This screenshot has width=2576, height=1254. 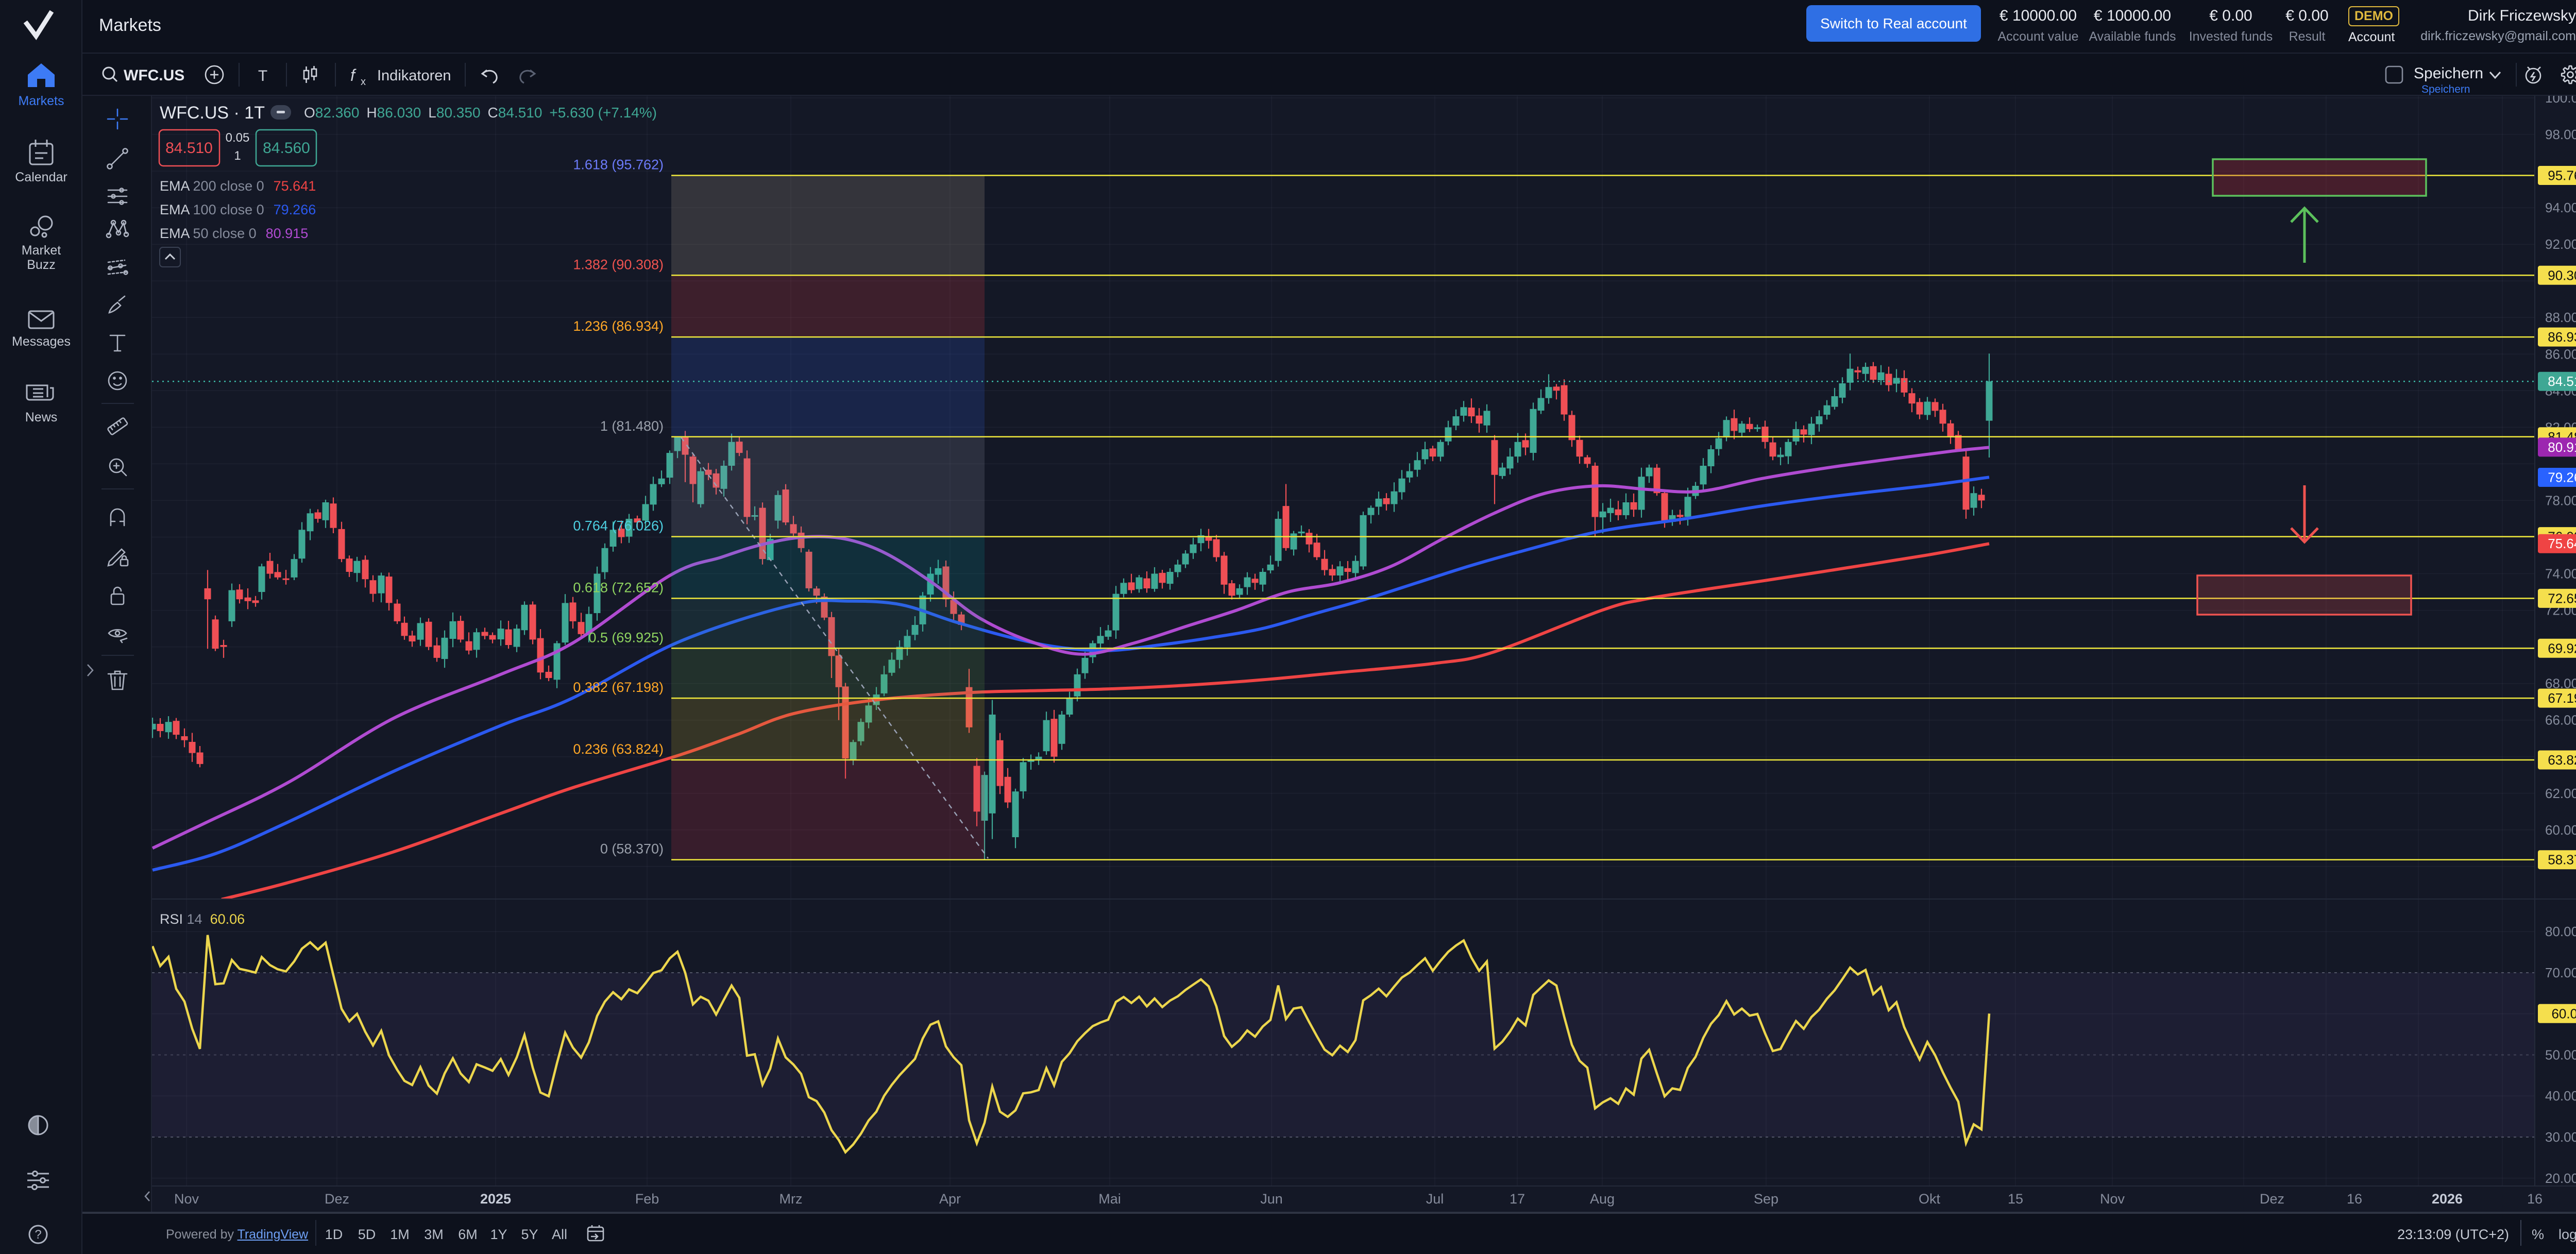 I want to click on svg-text: 1.236 (86.934), so click(x=619, y=326).